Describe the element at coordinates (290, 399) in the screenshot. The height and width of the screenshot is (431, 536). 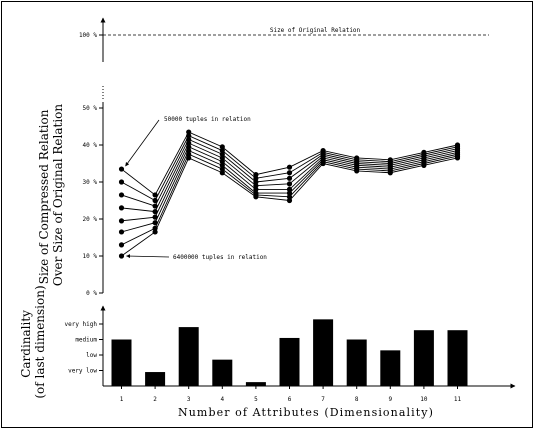
I see `x-tick-label: 6` at that location.